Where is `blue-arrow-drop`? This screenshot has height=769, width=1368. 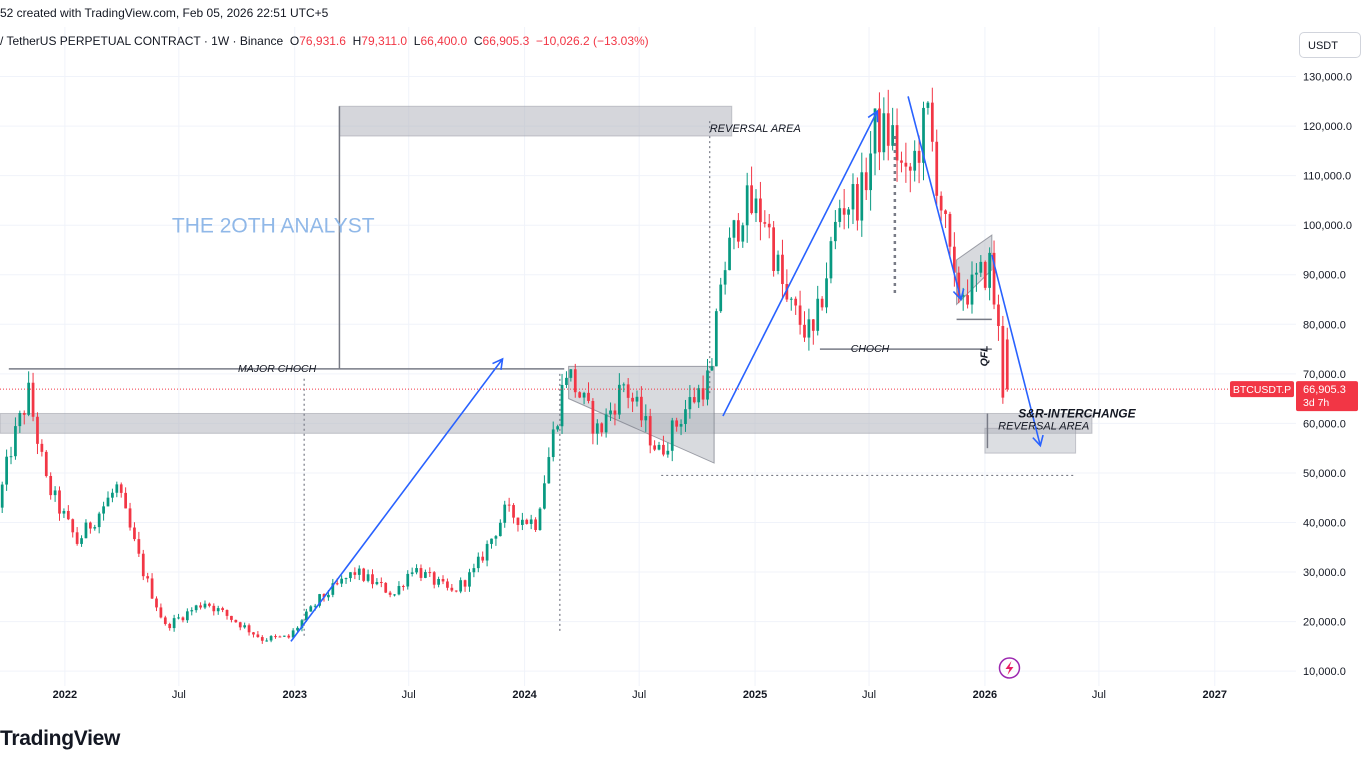 blue-arrow-drop is located at coordinates (934, 198).